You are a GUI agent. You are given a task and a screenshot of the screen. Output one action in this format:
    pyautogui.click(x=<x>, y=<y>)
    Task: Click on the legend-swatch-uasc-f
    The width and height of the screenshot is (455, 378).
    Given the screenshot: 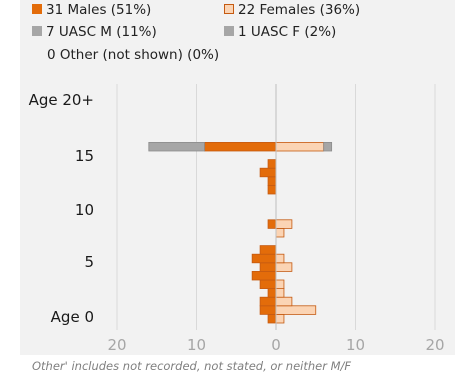 What is the action you would take?
    pyautogui.click(x=229, y=31)
    